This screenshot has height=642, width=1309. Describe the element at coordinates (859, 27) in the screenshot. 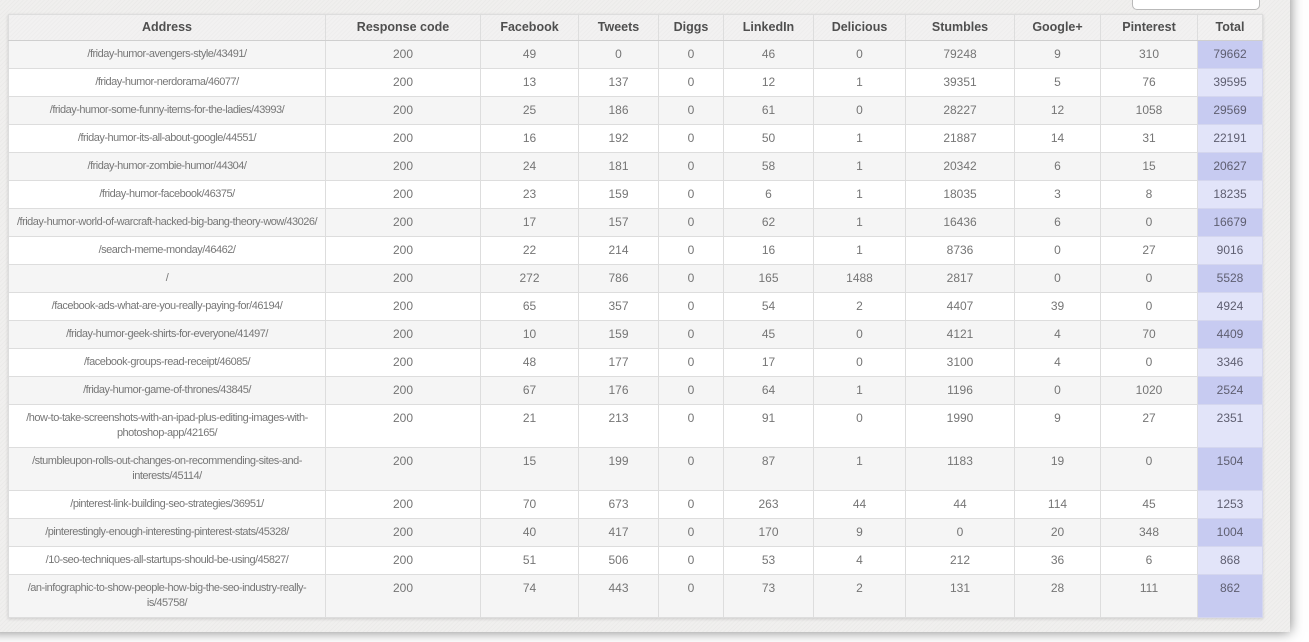

I see `col-header-delicious: Delicious` at that location.